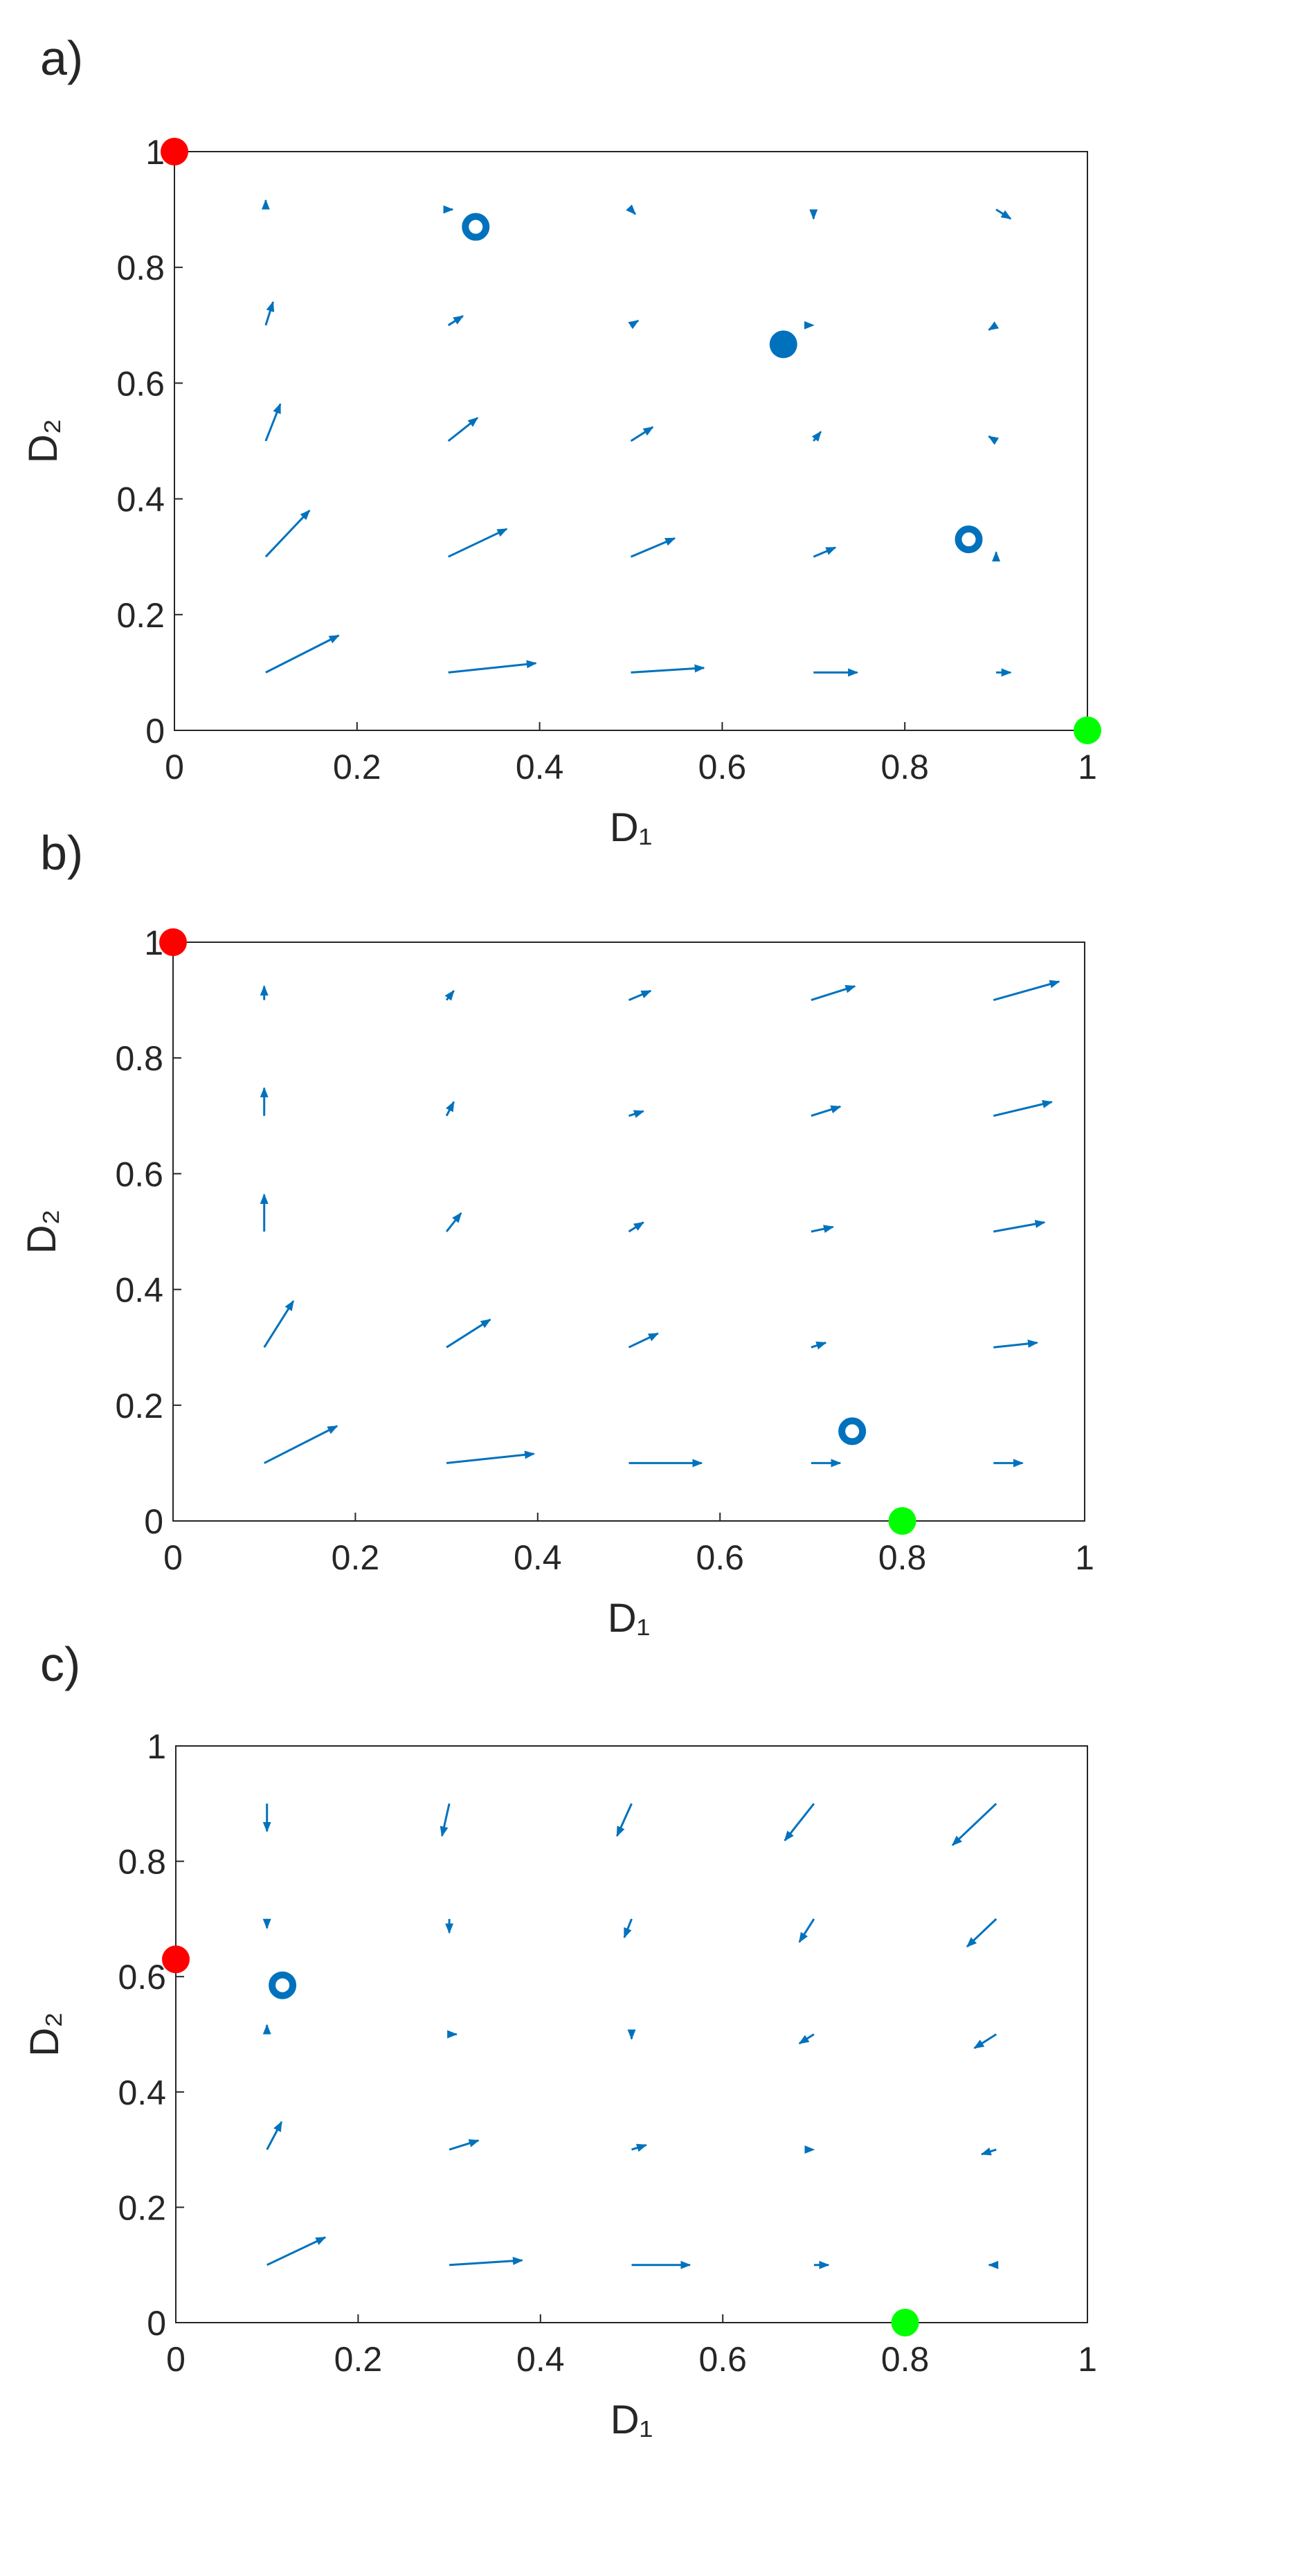 The height and width of the screenshot is (2576, 1293). I want to click on panel-label: b), so click(61, 853).